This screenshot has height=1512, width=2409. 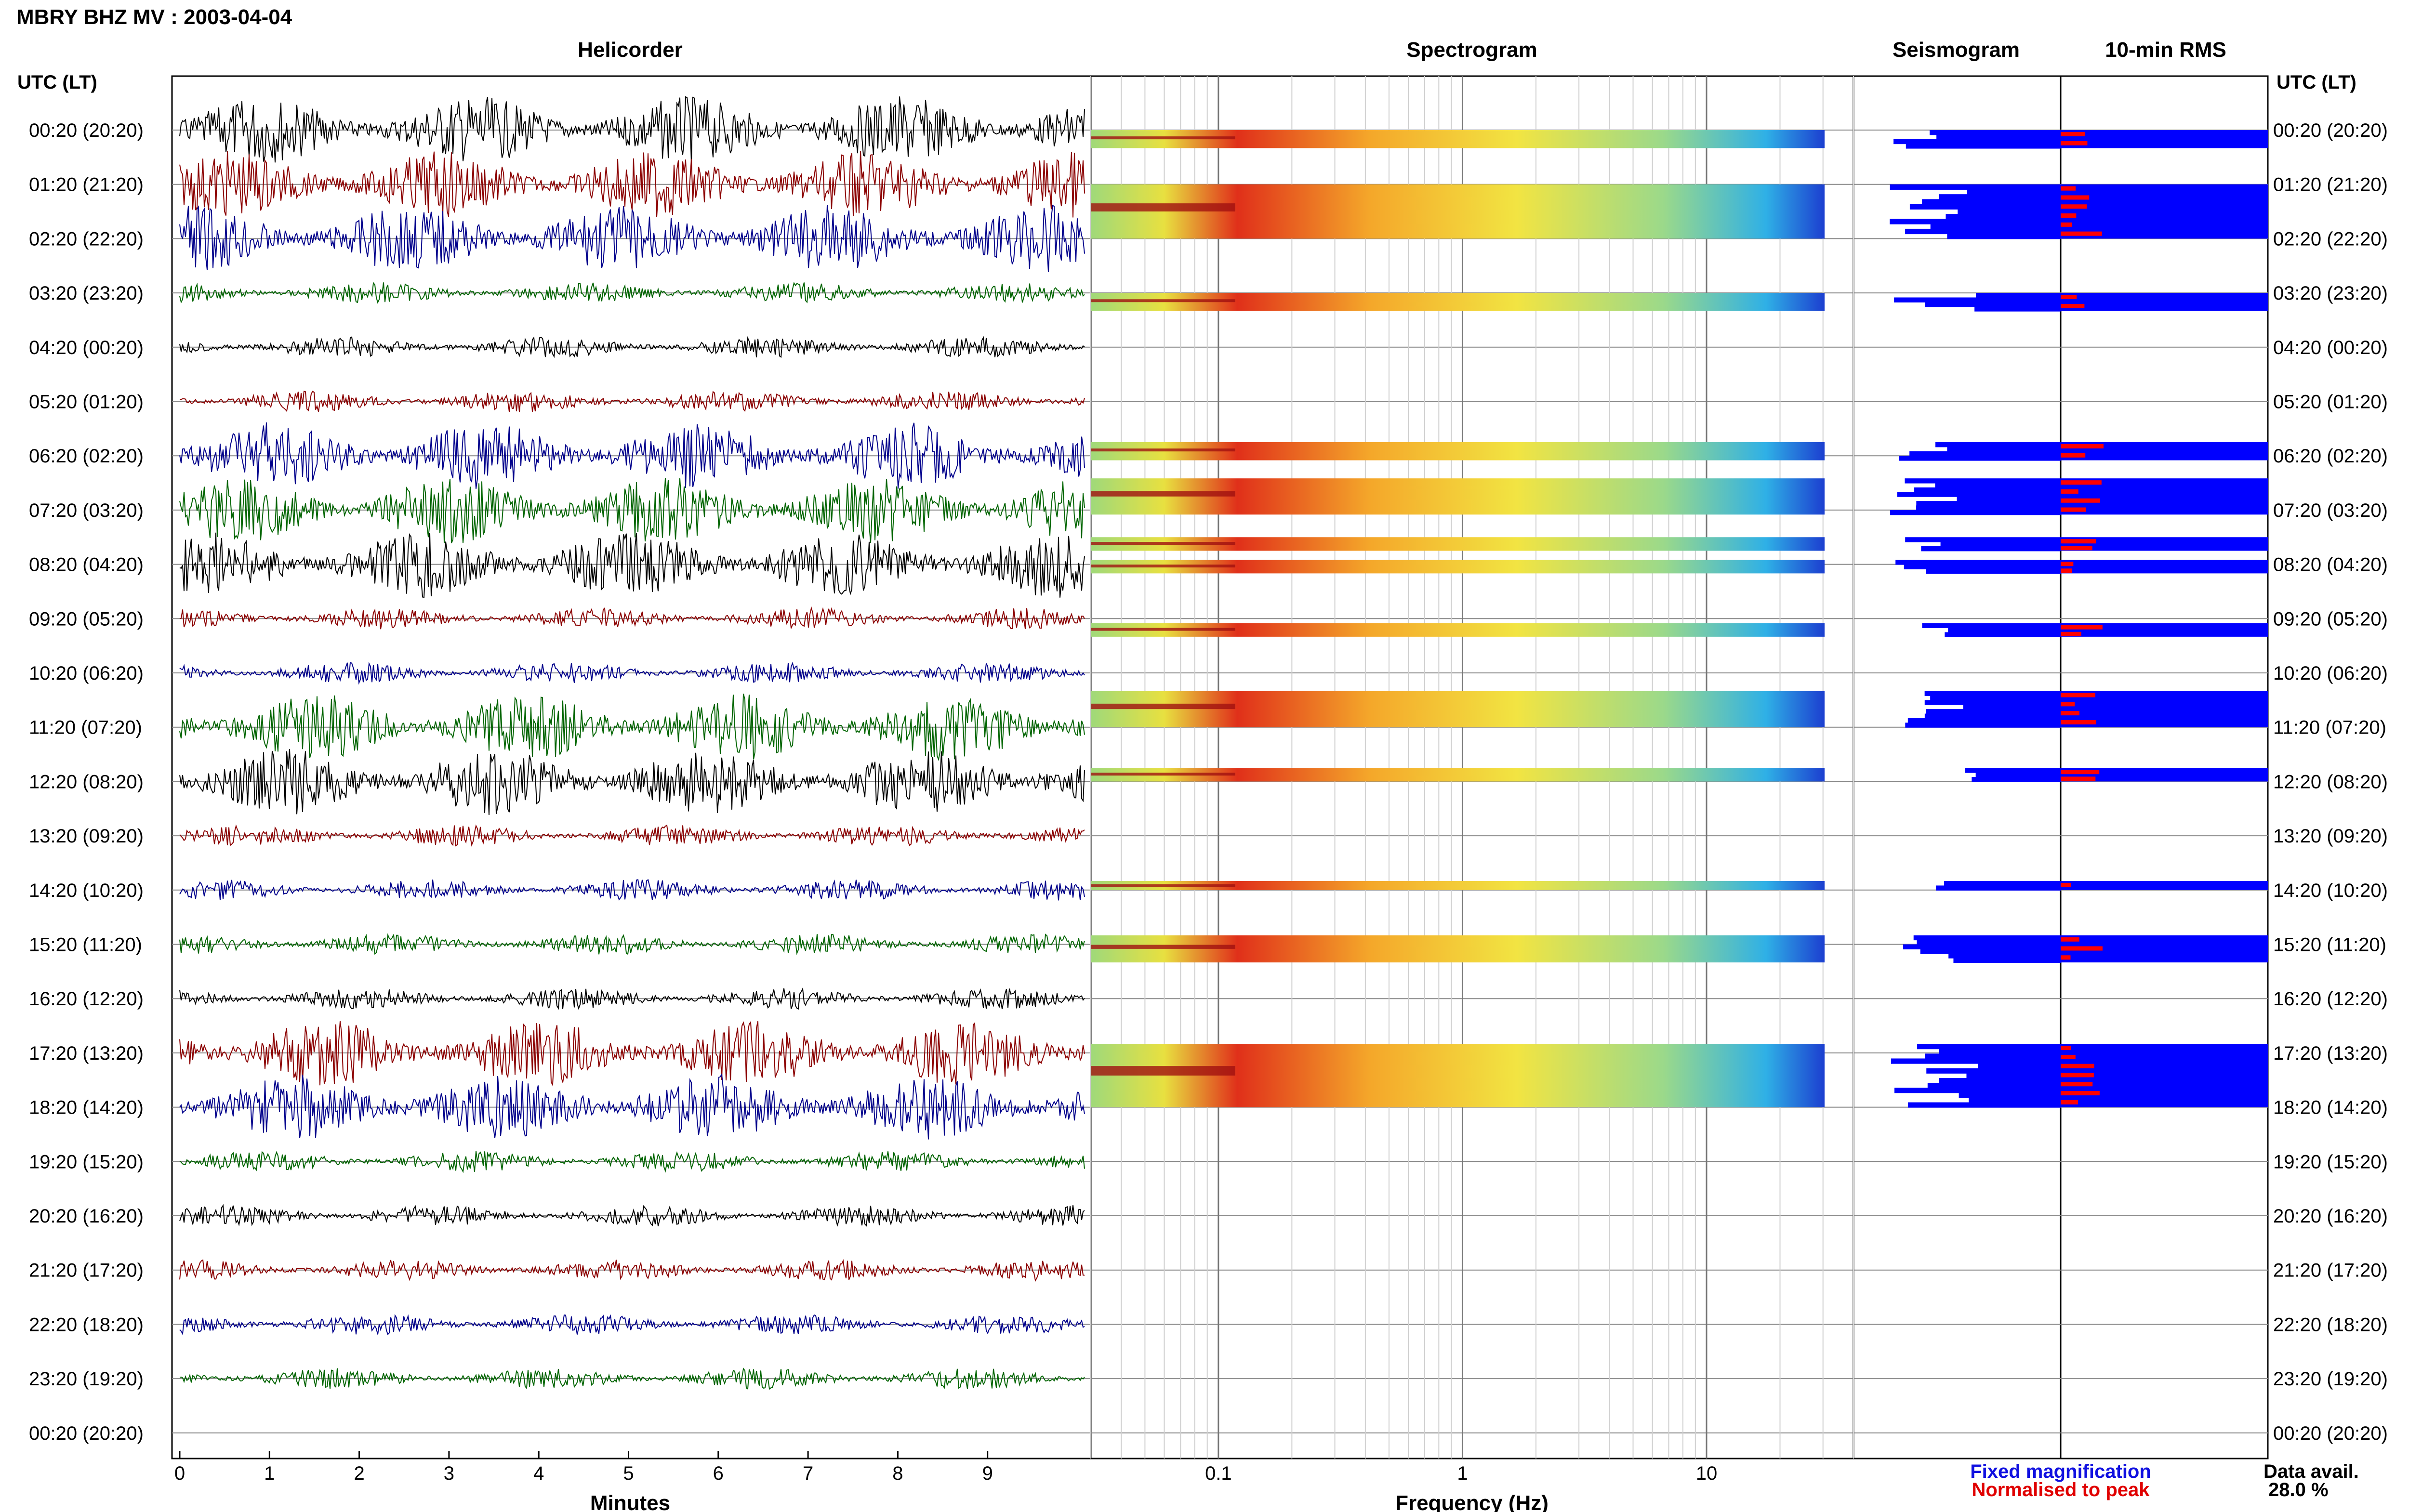 I want to click on minute-tick-label: 6, so click(x=718, y=1473).